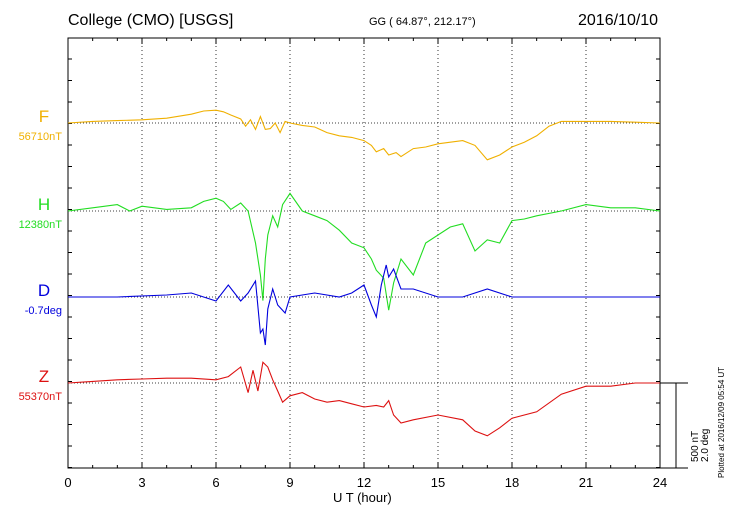  I want to click on scale-bar-labels: 500 nT 2.0 deg, so click(700, 445).